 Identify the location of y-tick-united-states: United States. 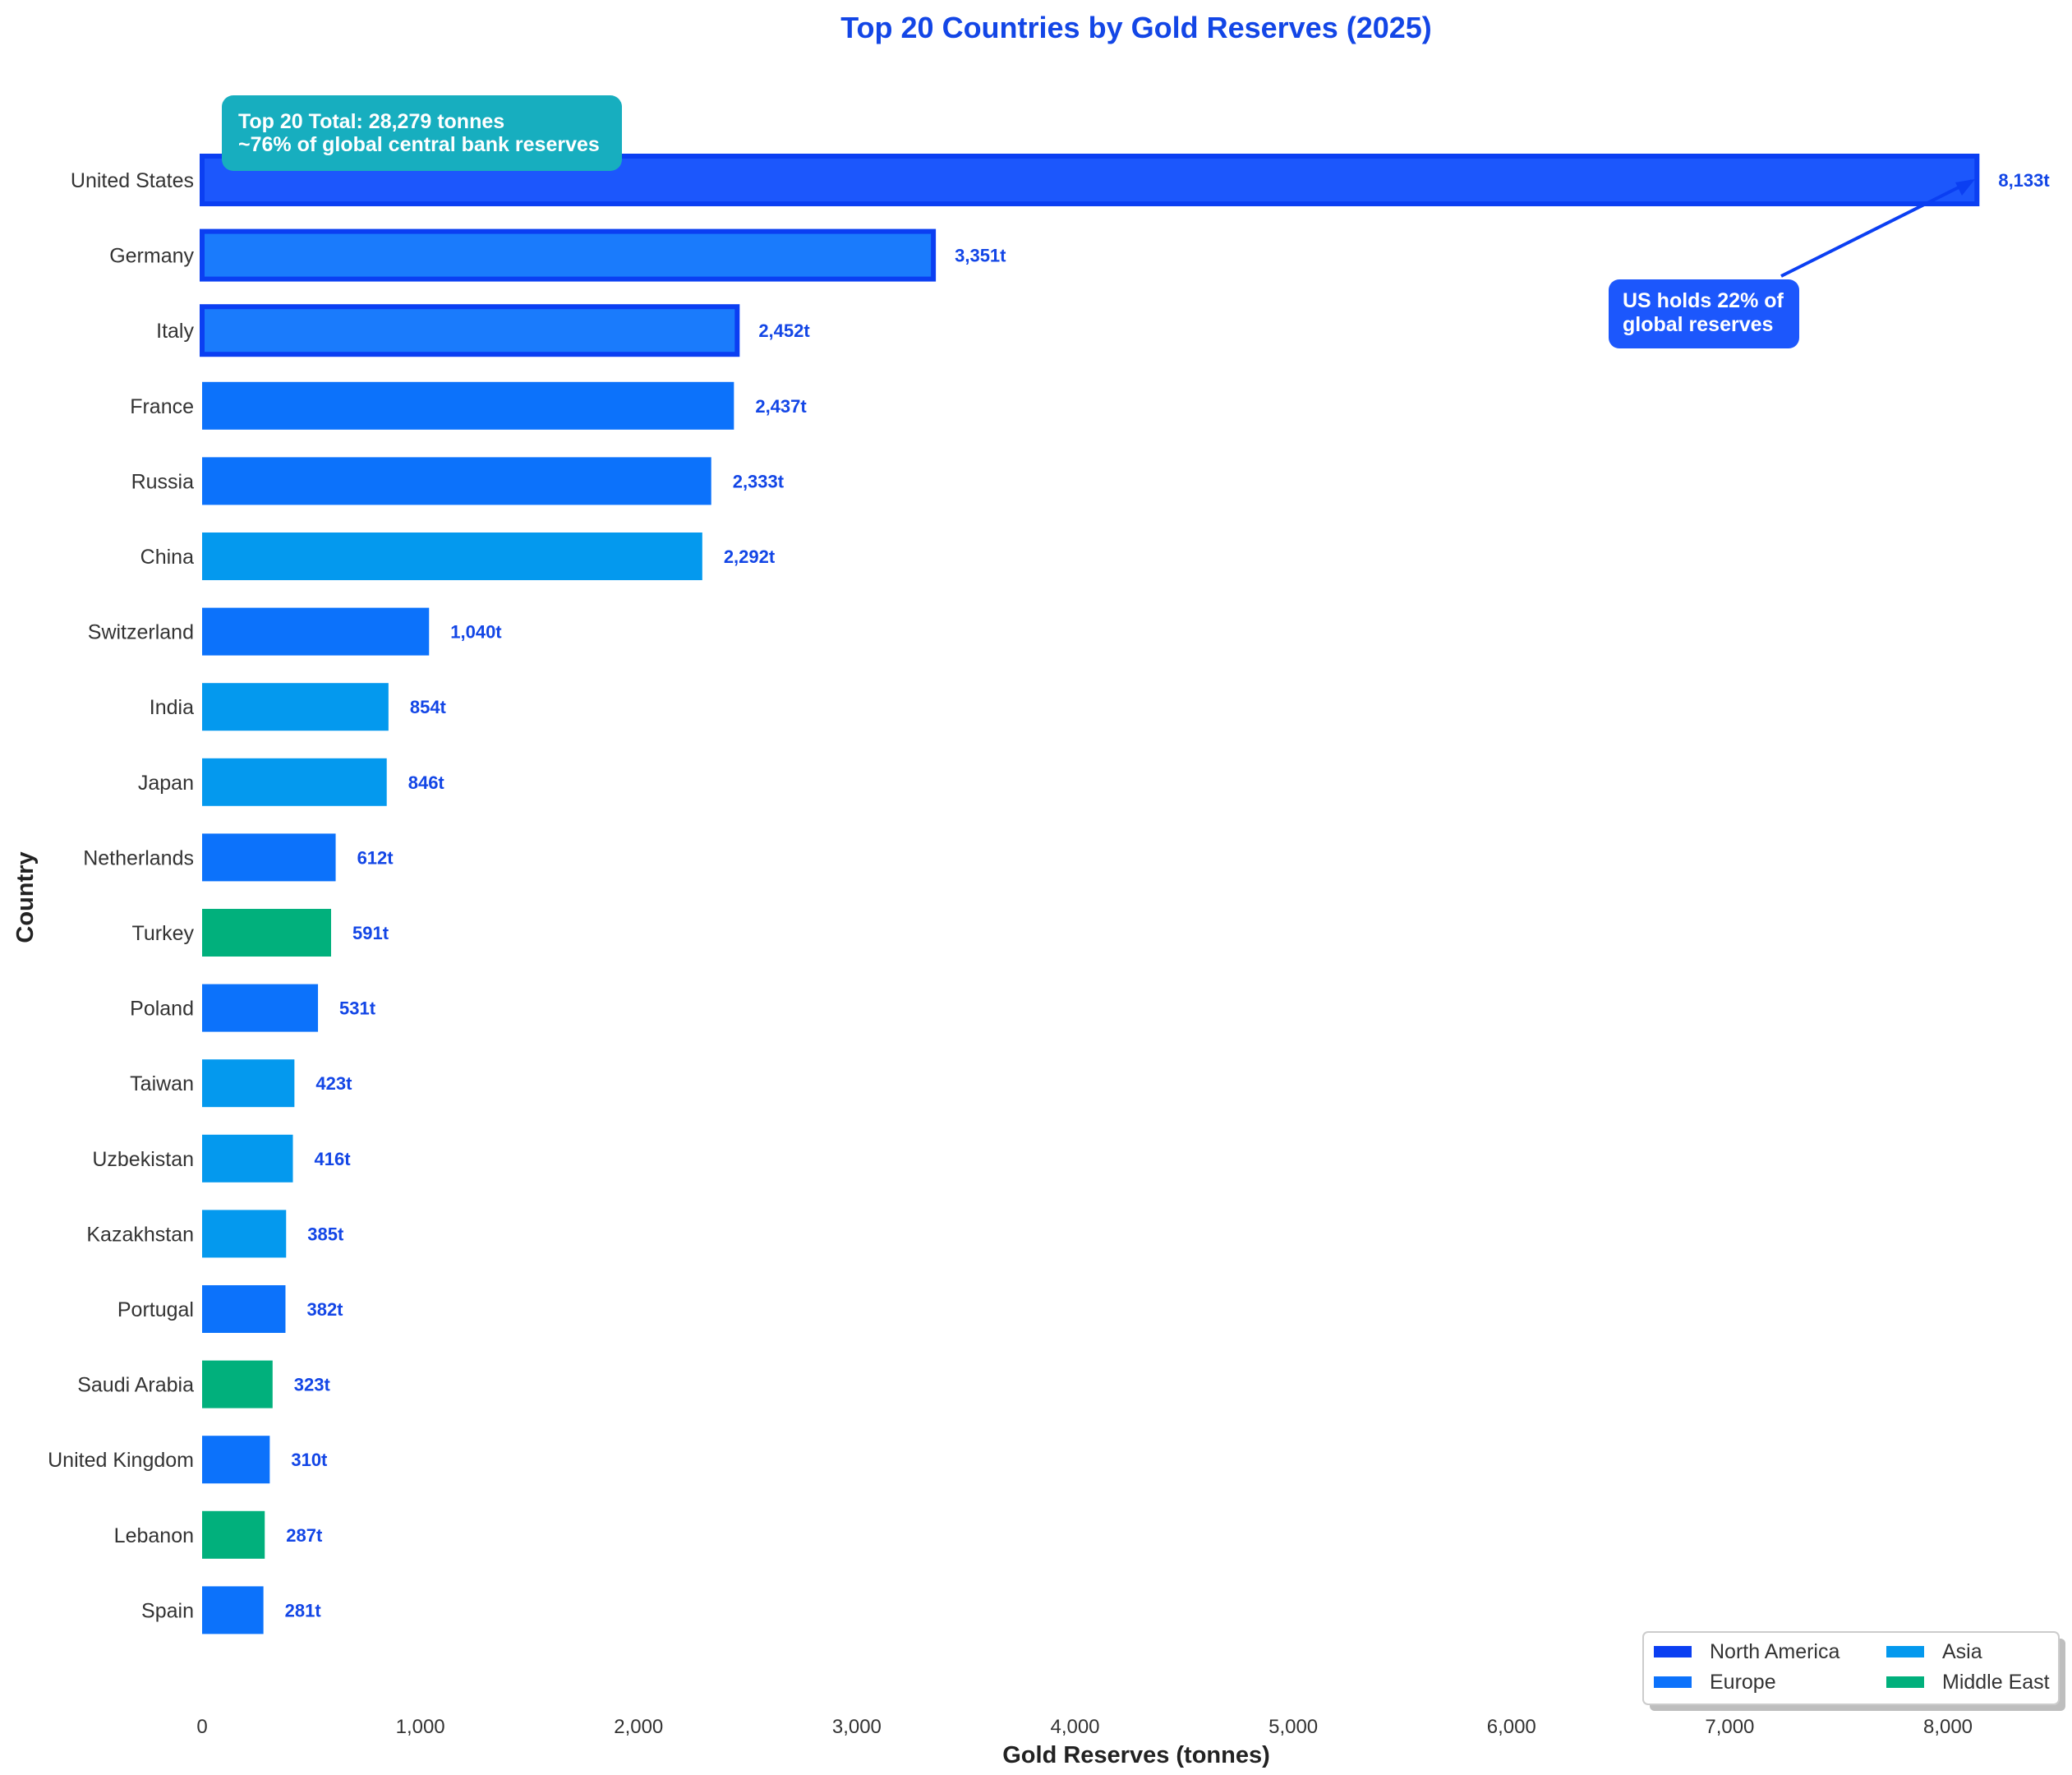
(132, 180).